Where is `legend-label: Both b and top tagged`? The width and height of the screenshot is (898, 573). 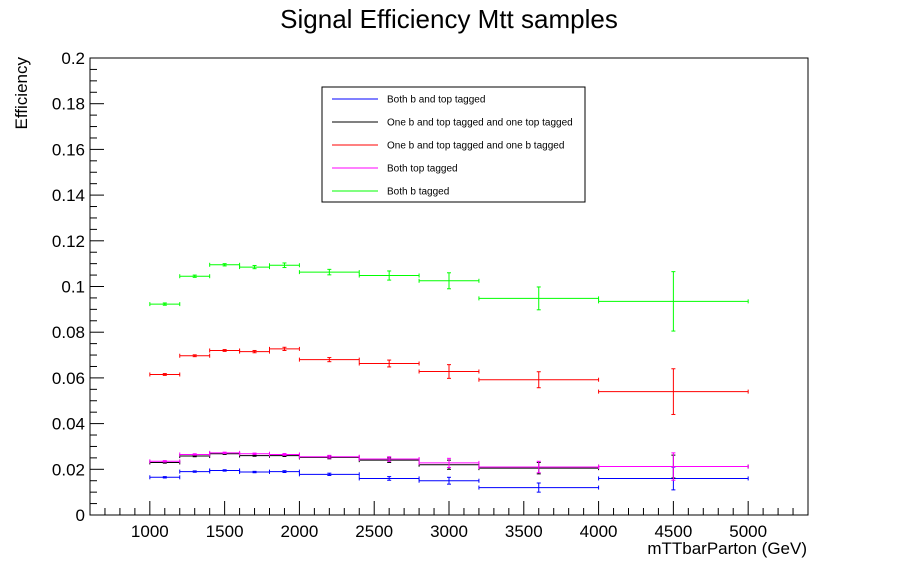 legend-label: Both b and top tagged is located at coordinates (436, 100).